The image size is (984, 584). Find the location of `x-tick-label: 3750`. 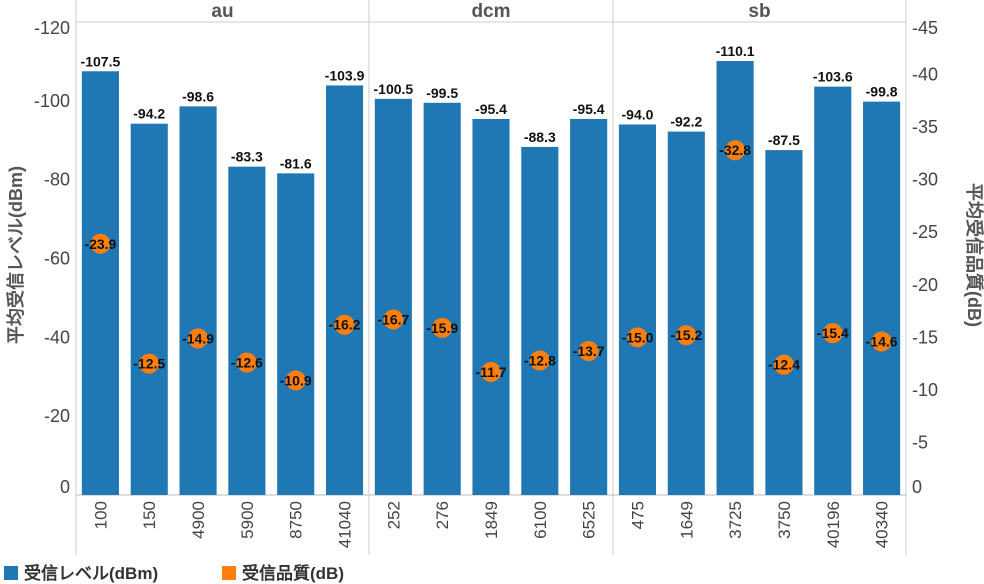

x-tick-label: 3750 is located at coordinates (784, 520).